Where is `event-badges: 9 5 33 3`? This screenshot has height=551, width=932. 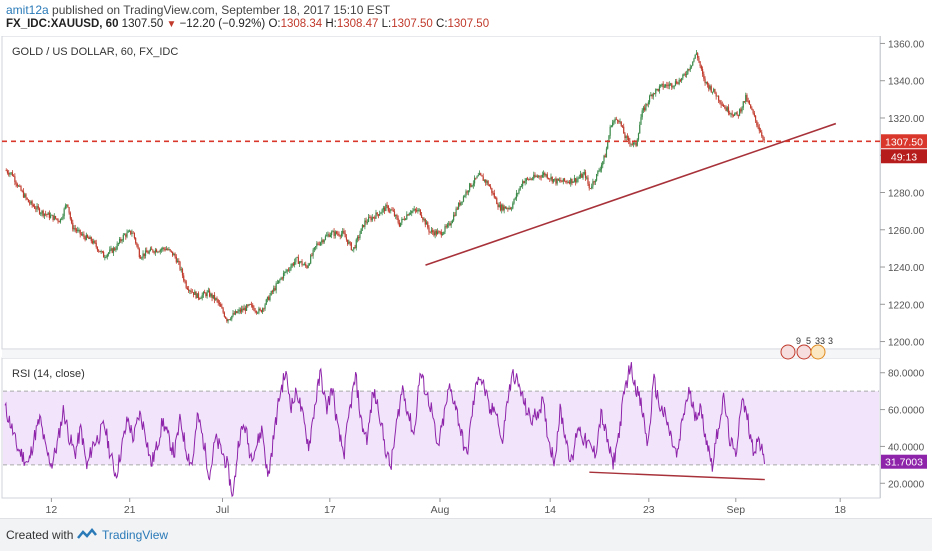
event-badges: 9 5 33 3 is located at coordinates (806, 348).